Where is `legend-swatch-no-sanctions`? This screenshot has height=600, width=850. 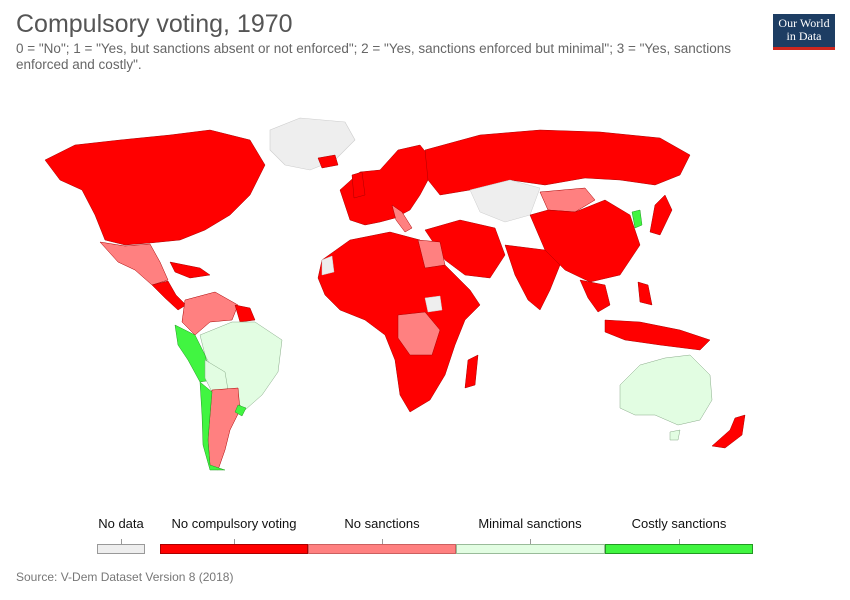 legend-swatch-no-sanctions is located at coordinates (382, 549).